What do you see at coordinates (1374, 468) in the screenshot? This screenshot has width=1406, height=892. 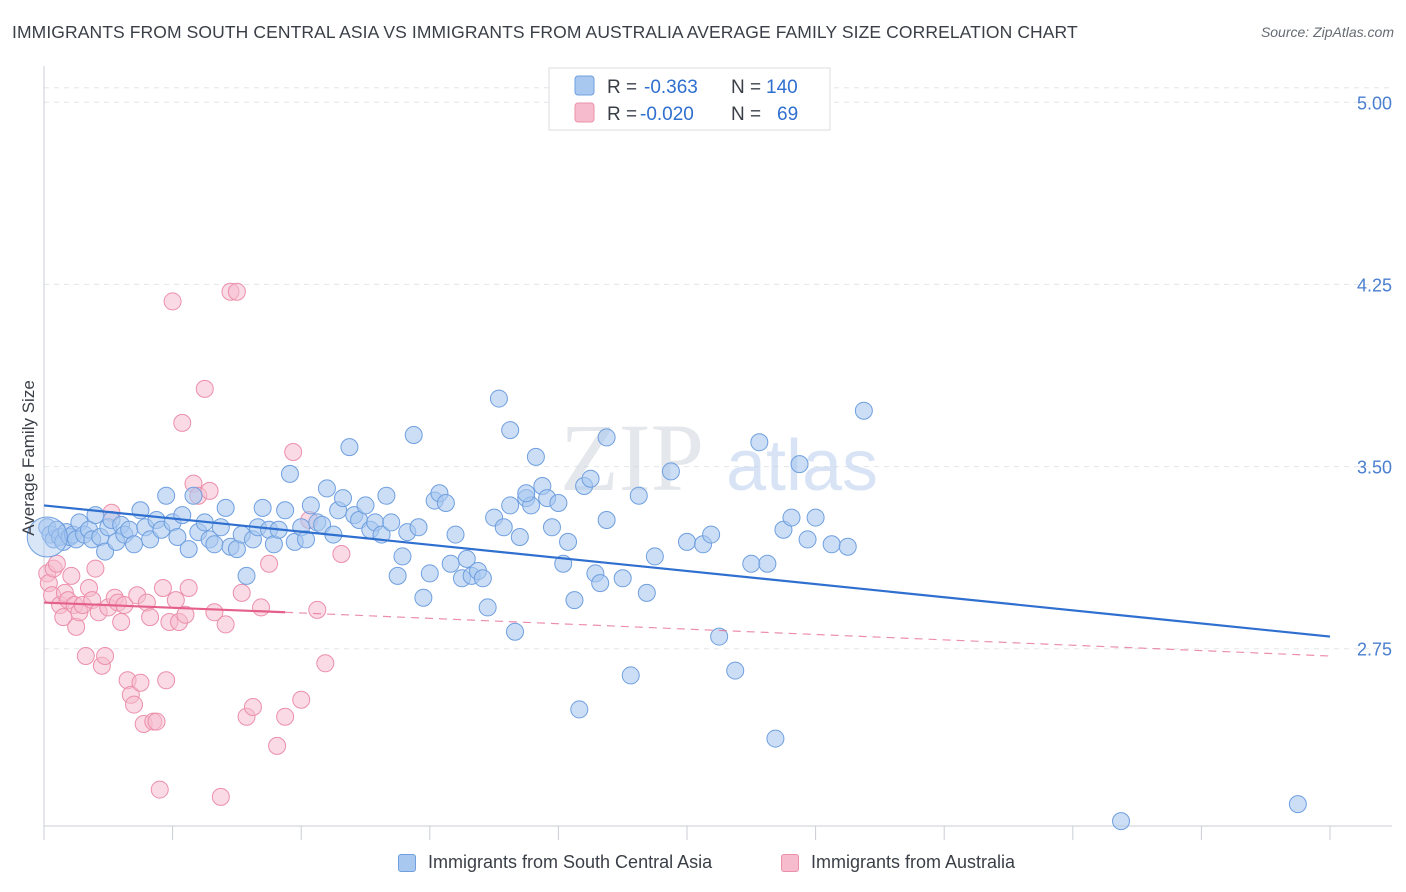 I see `y-tick-label: 3.50` at bounding box center [1374, 468].